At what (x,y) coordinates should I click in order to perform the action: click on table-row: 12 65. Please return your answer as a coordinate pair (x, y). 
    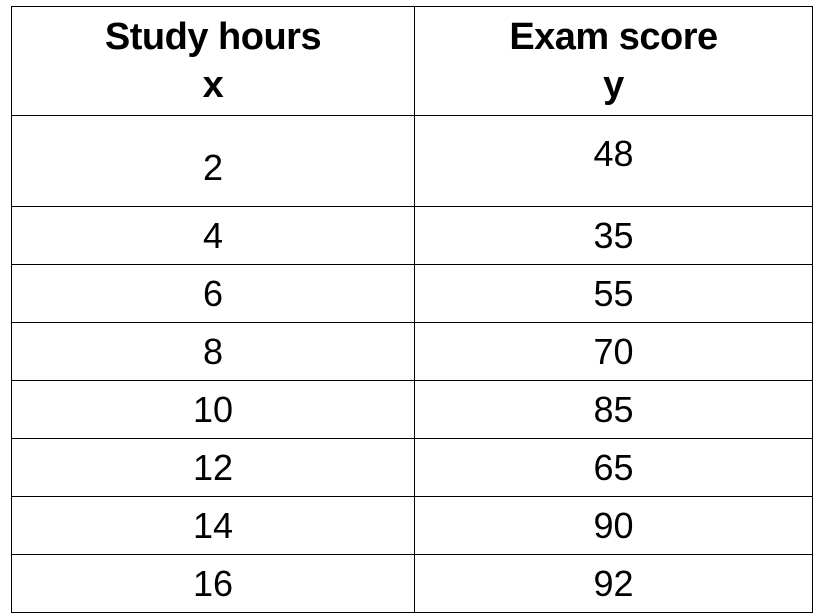
    Looking at the image, I should click on (412, 467).